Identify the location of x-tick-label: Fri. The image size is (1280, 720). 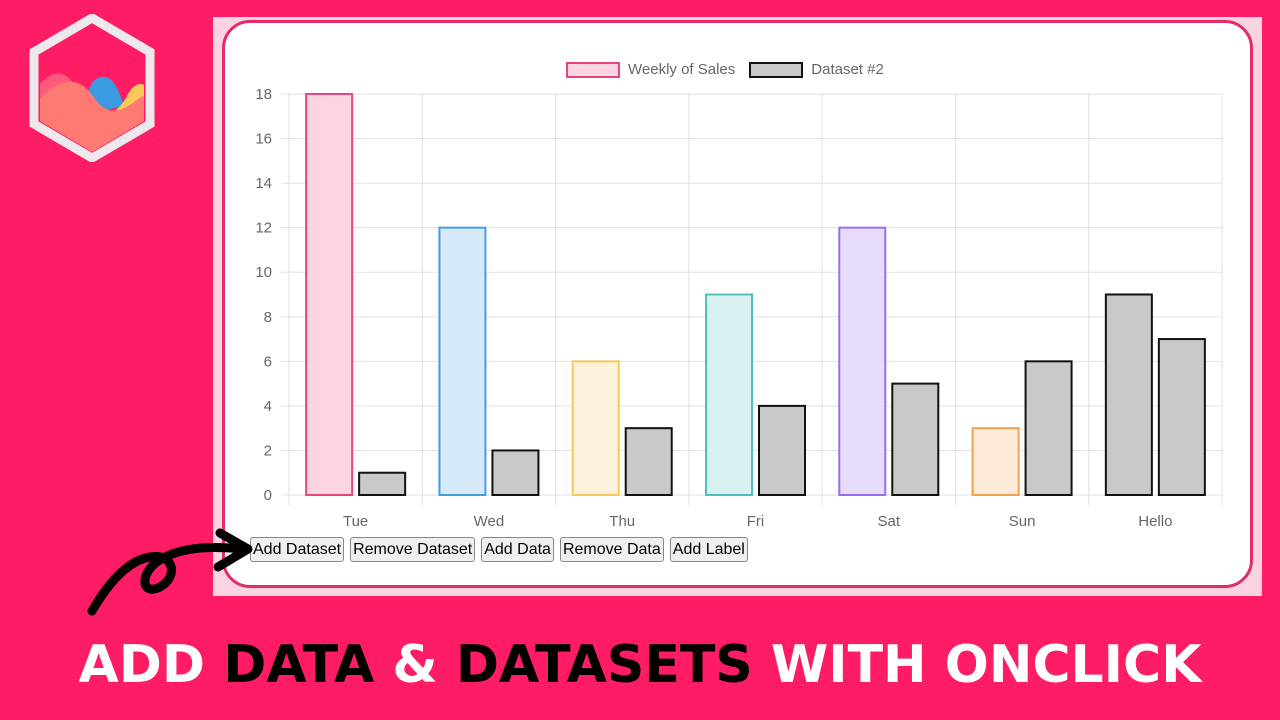
(756, 521).